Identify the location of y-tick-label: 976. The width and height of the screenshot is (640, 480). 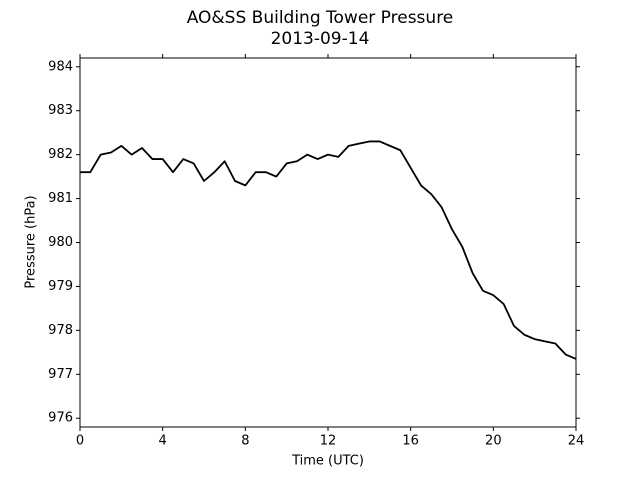
(60, 418).